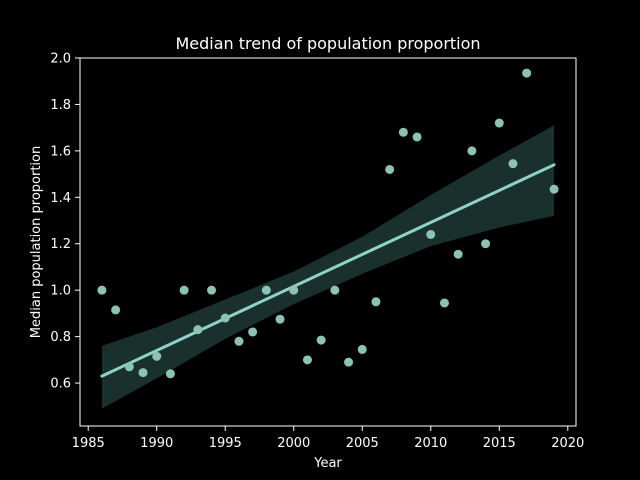 This screenshot has height=480, width=640. Describe the element at coordinates (36, 242) in the screenshot. I see `y-axis-label: Median population proportion` at that location.